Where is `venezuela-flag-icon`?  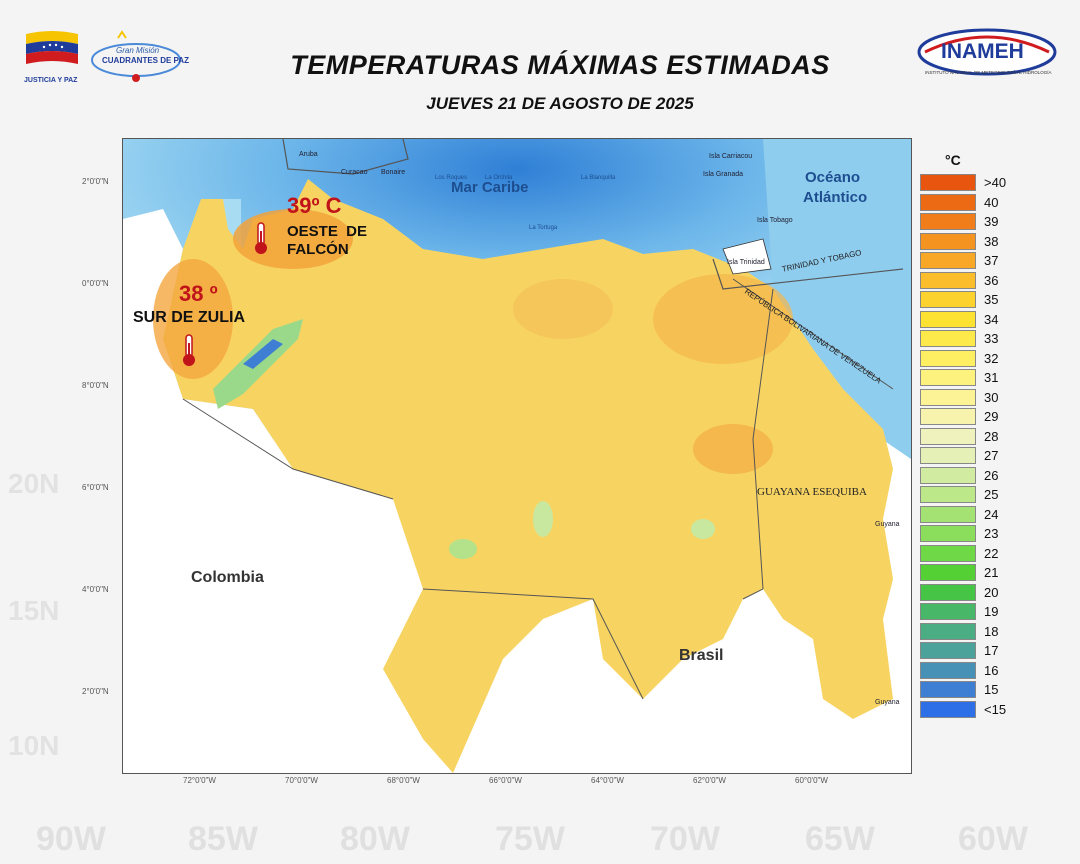 venezuela-flag-icon is located at coordinates (52, 47).